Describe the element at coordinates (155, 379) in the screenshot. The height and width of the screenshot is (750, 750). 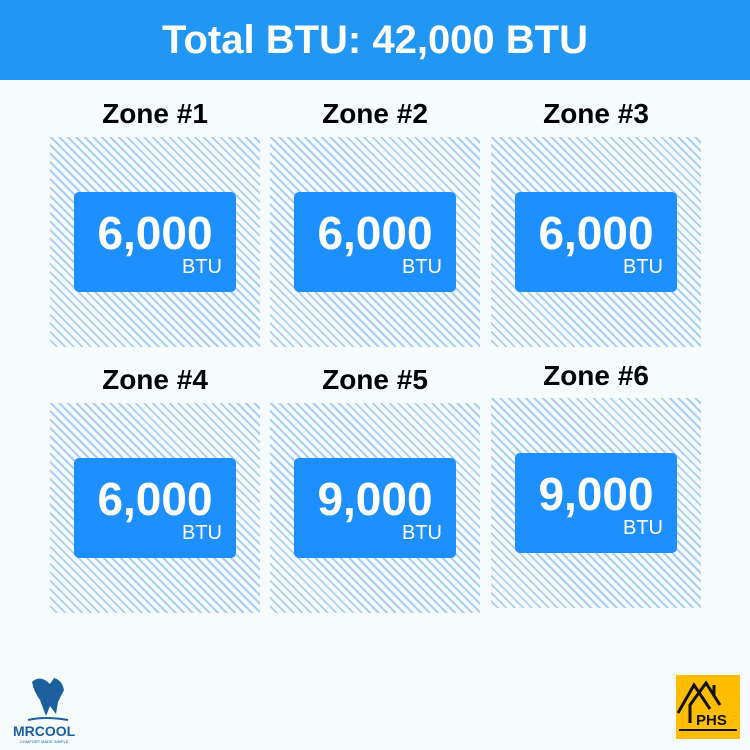
I see `zone-title: Zone #4` at that location.